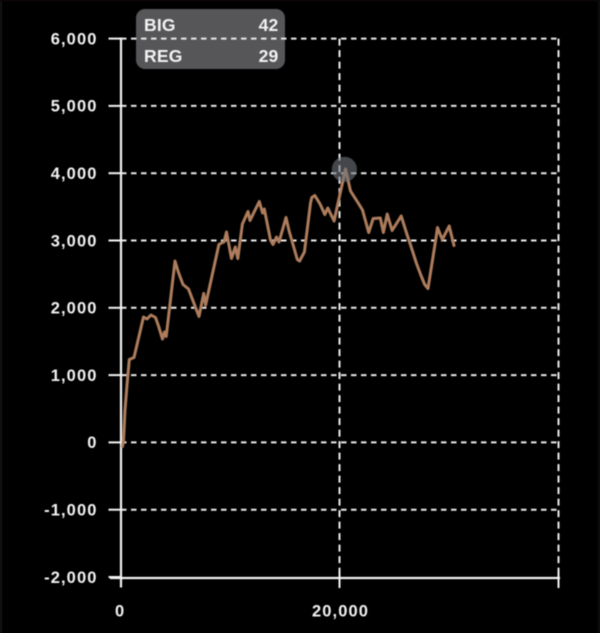  What do you see at coordinates (269, 25) in the screenshot?
I see `svg-text: 42` at bounding box center [269, 25].